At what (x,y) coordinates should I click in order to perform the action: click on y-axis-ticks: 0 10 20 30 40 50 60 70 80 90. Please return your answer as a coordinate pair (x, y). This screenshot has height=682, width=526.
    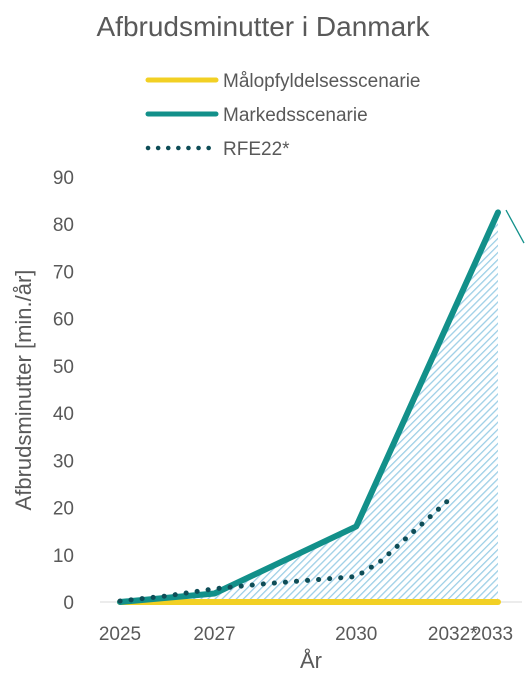
    Looking at the image, I should click on (63, 391).